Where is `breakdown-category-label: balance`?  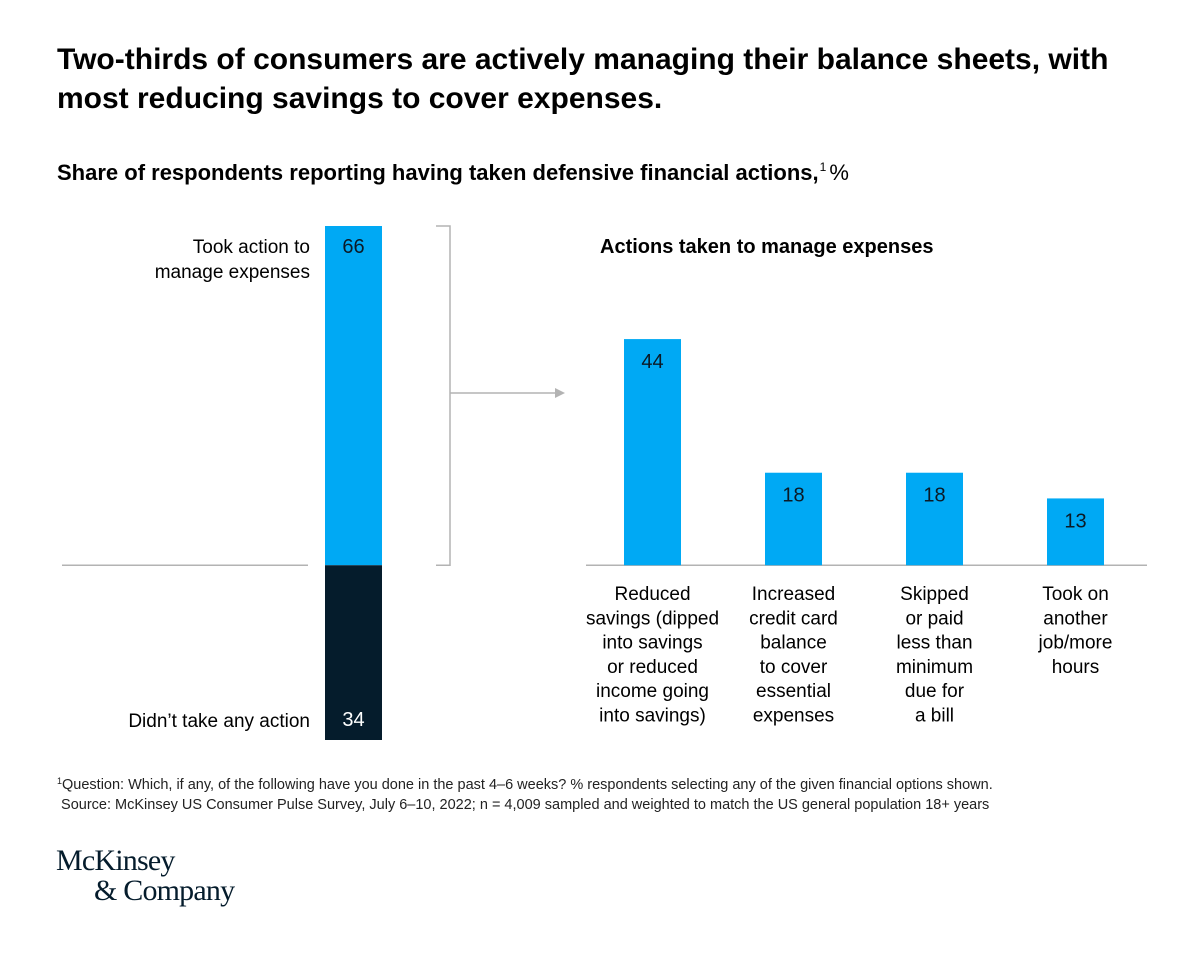 breakdown-category-label: balance is located at coordinates (793, 643).